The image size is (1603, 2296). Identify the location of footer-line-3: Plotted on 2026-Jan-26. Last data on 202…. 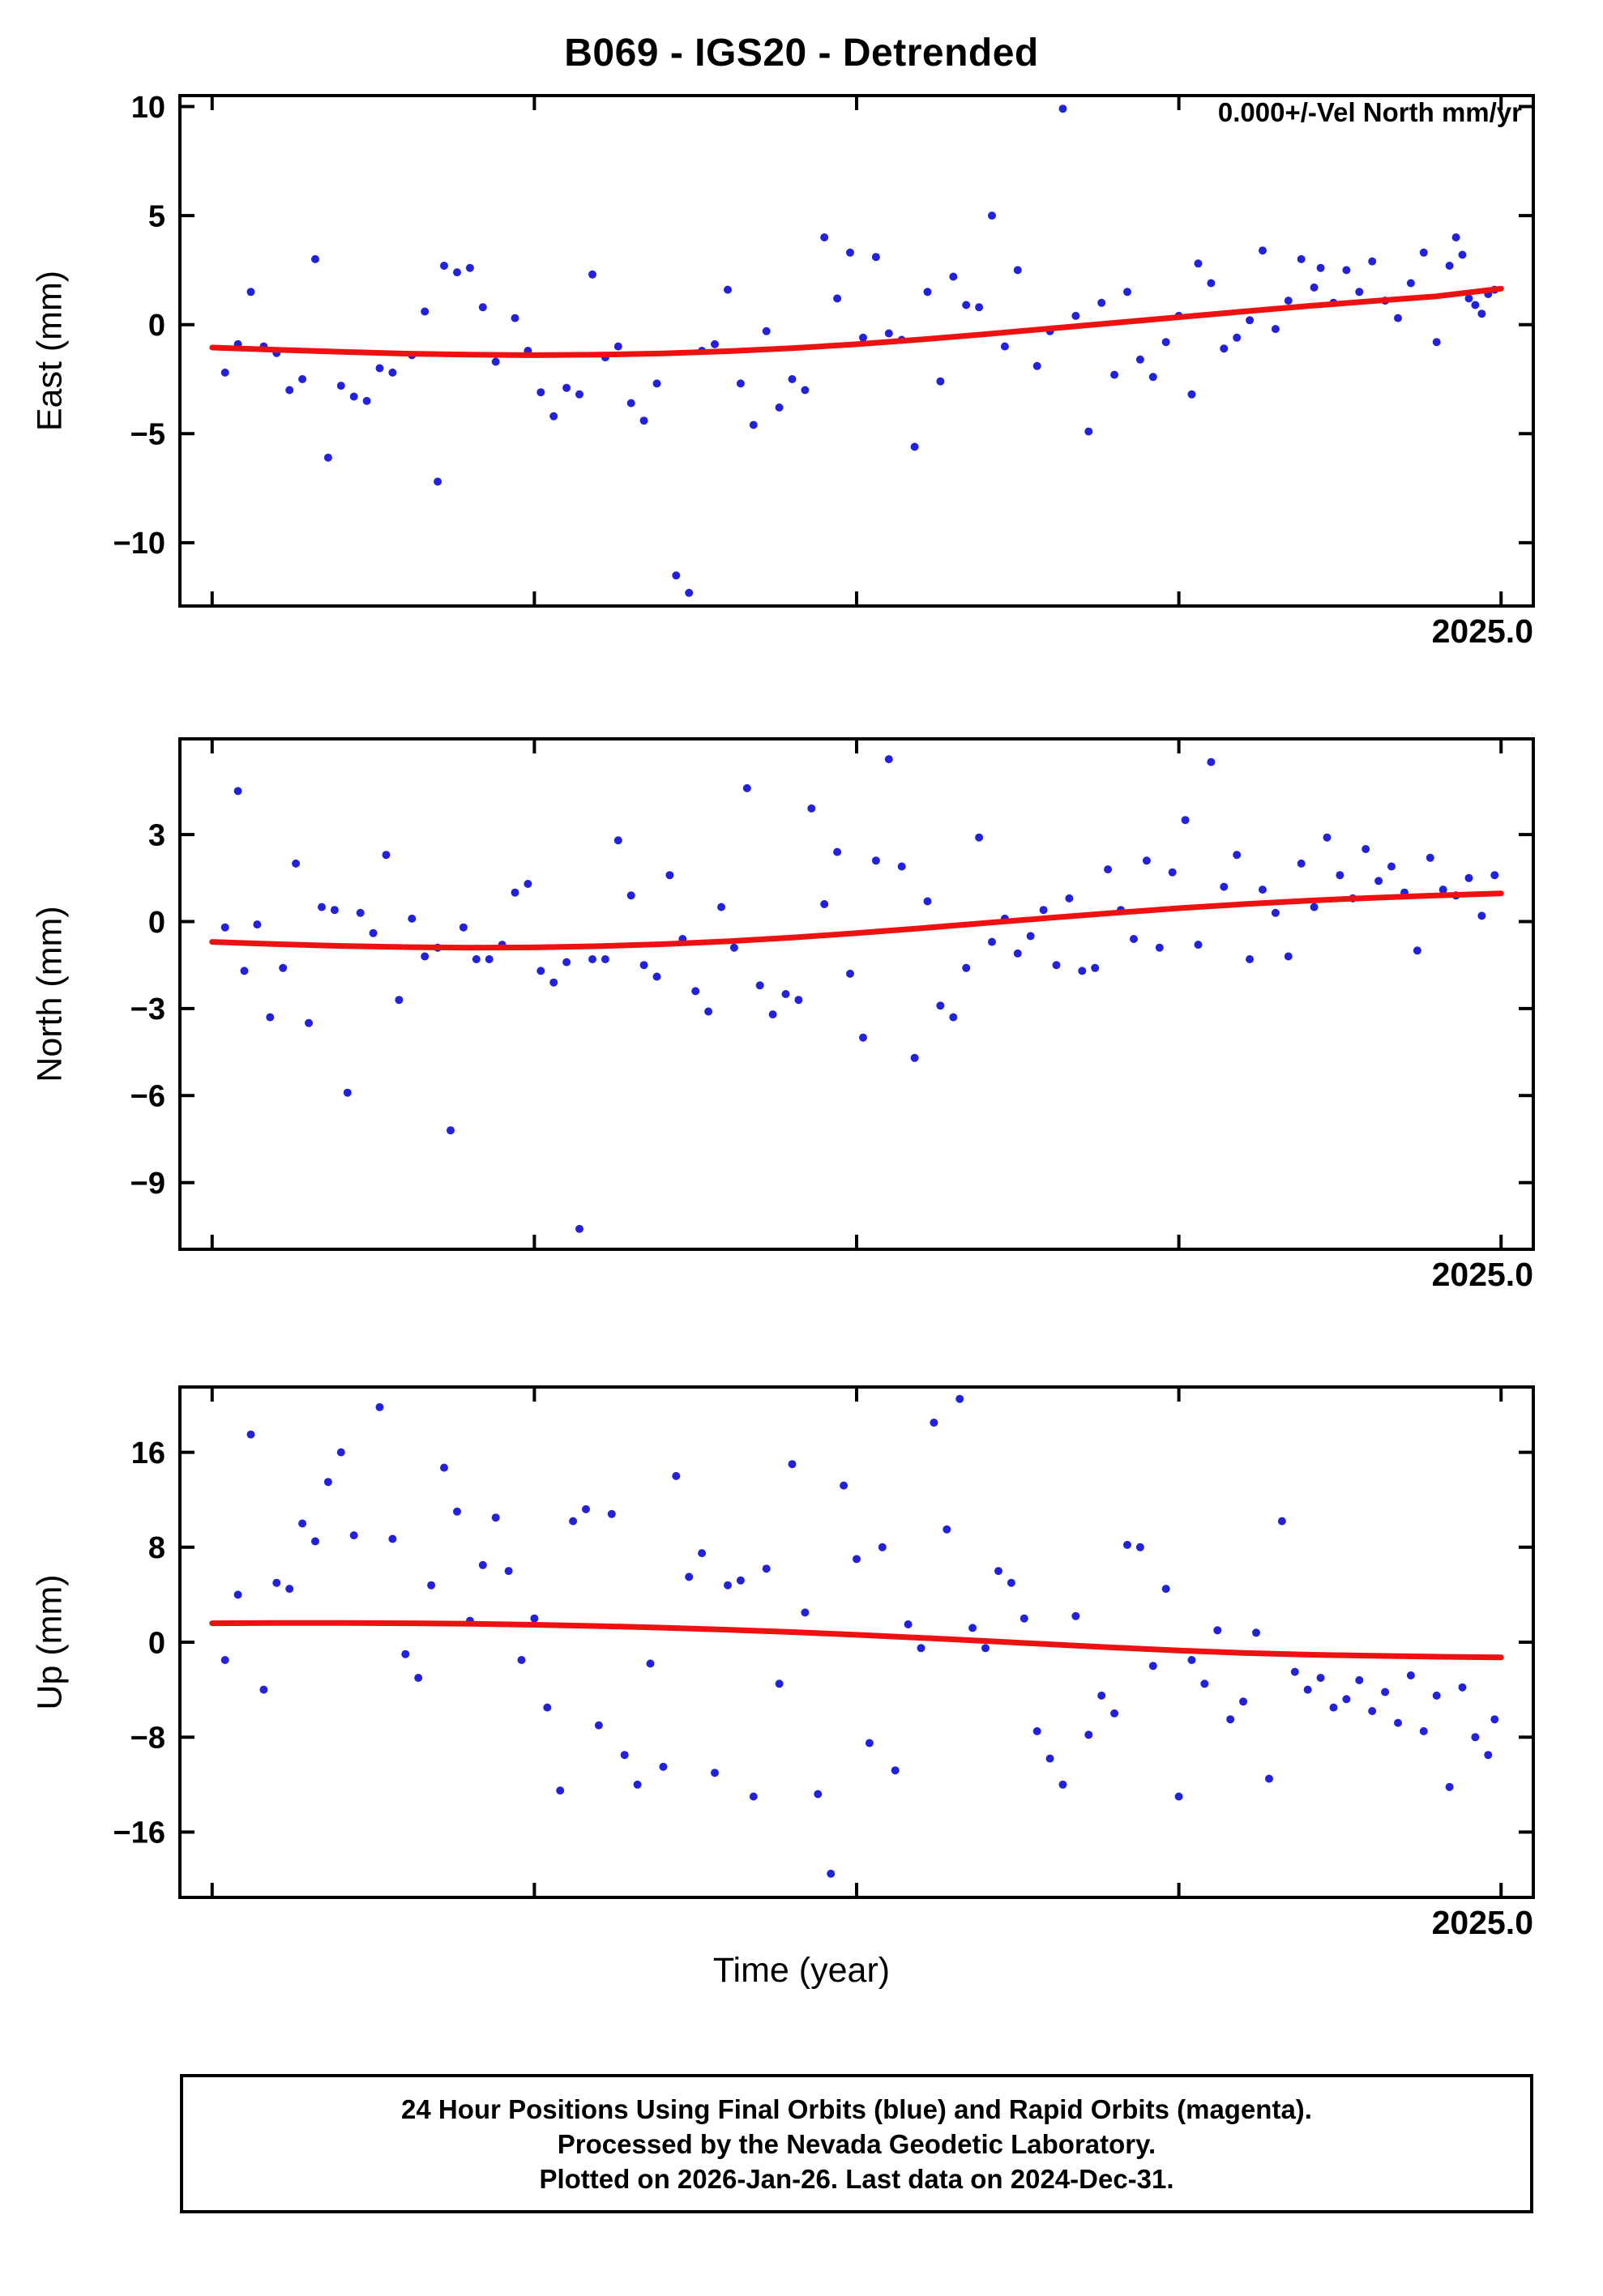
(856, 2179).